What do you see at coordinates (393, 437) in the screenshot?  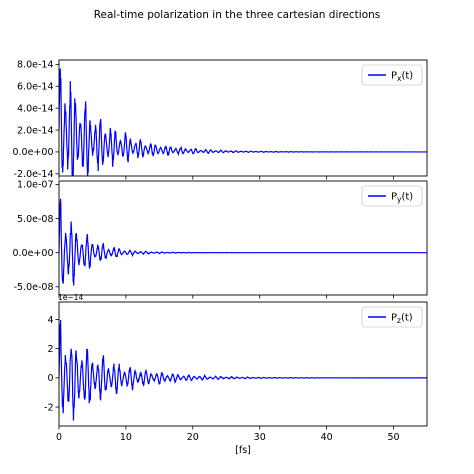 I see `xtick-label-6: 50` at bounding box center [393, 437].